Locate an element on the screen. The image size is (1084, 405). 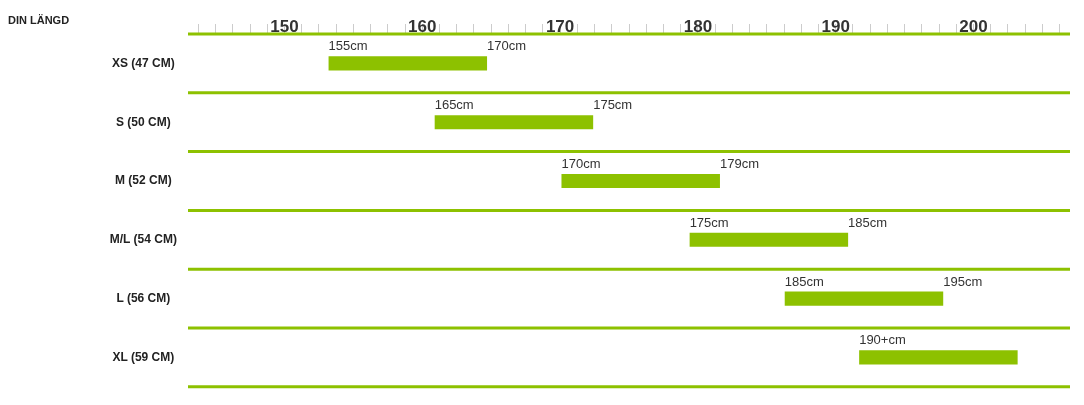
x-tick-label: 150 is located at coordinates (284, 27).